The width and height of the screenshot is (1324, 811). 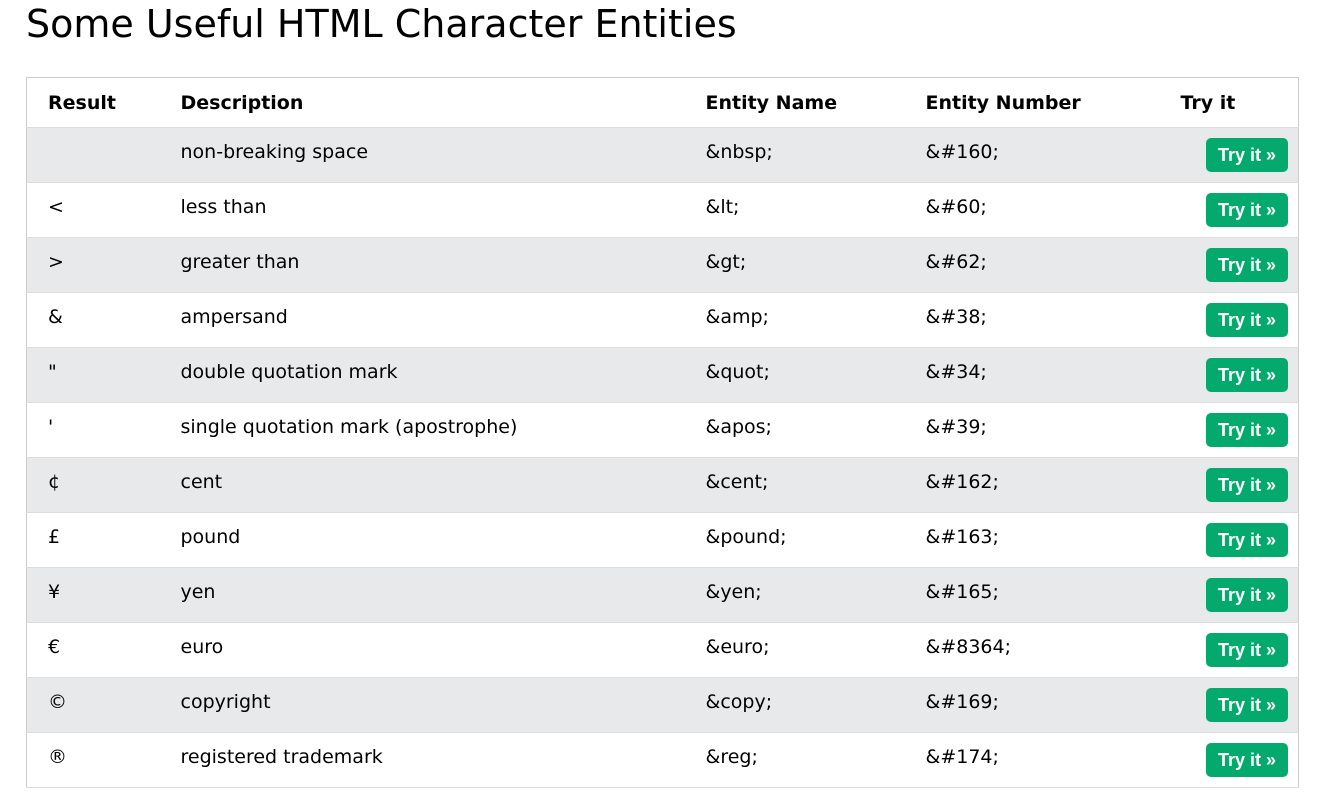 What do you see at coordinates (103, 485) in the screenshot?
I see `result-cell: ¢` at bounding box center [103, 485].